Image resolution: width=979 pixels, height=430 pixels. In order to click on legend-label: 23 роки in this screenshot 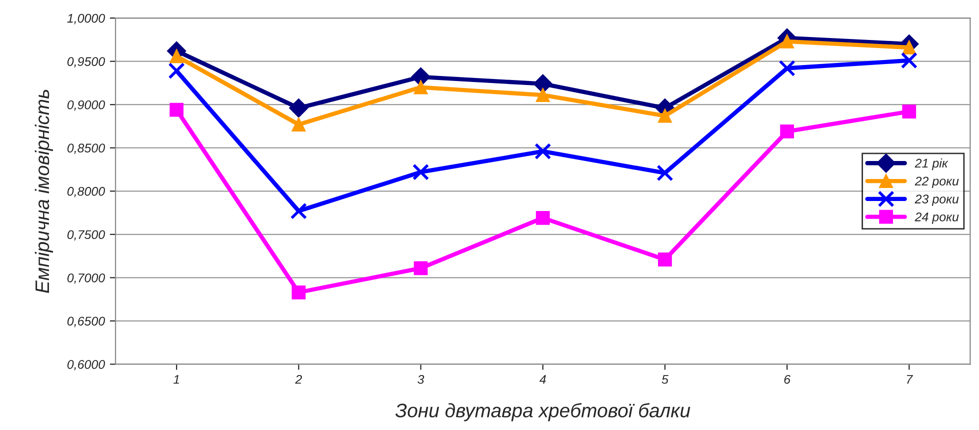, I will do `click(936, 200)`.